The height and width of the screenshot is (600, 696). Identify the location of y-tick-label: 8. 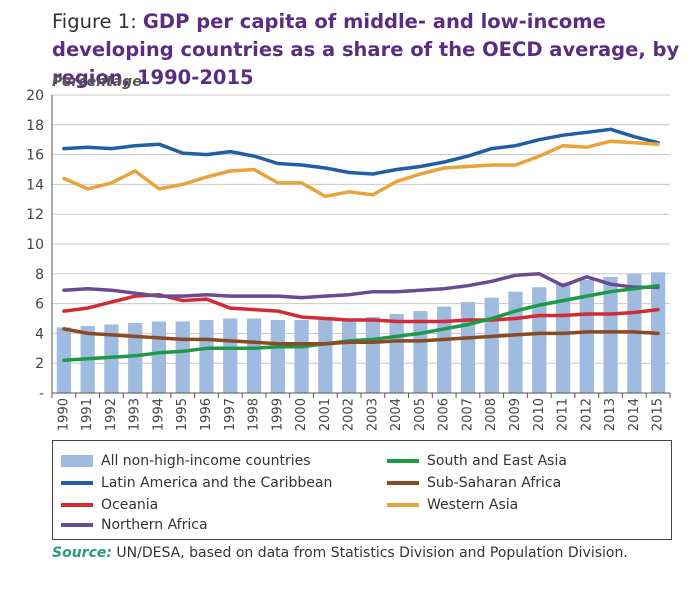
(39, 275).